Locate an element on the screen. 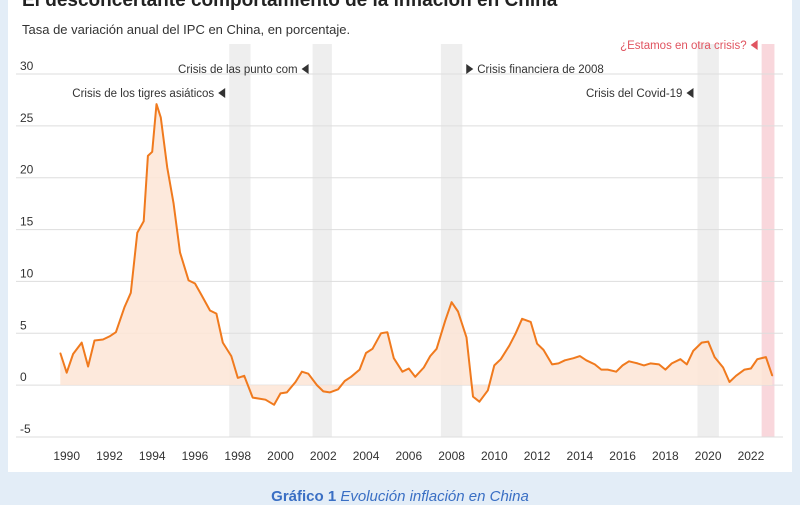  x-tick-label: 1990 is located at coordinates (66, 456).